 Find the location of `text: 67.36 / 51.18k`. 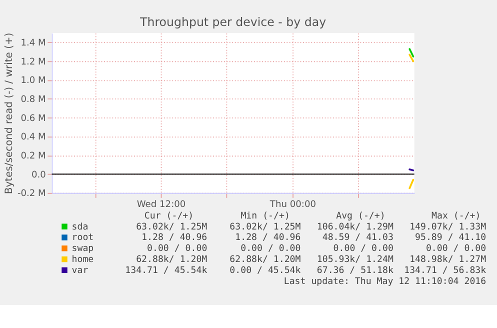

text: 67.36 / 51.18k is located at coordinates (355, 271).